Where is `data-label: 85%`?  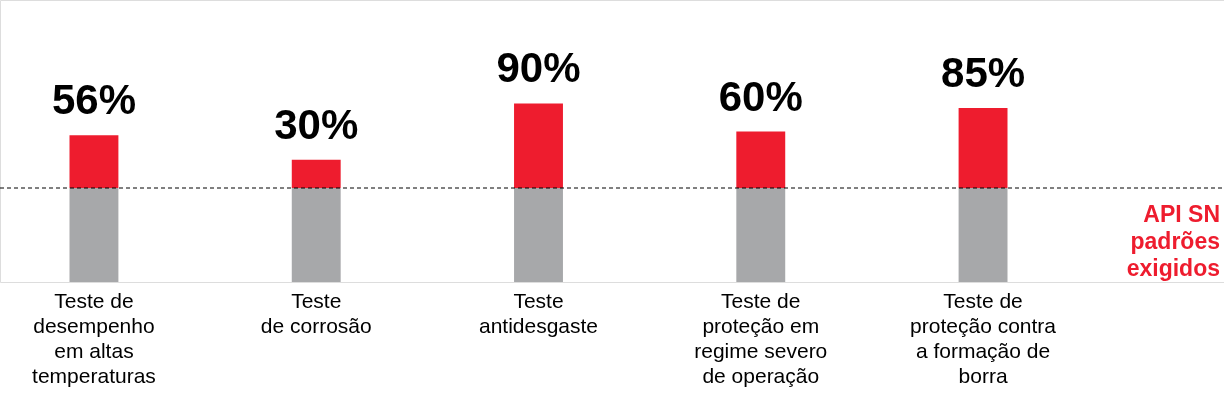
data-label: 85% is located at coordinates (983, 73).